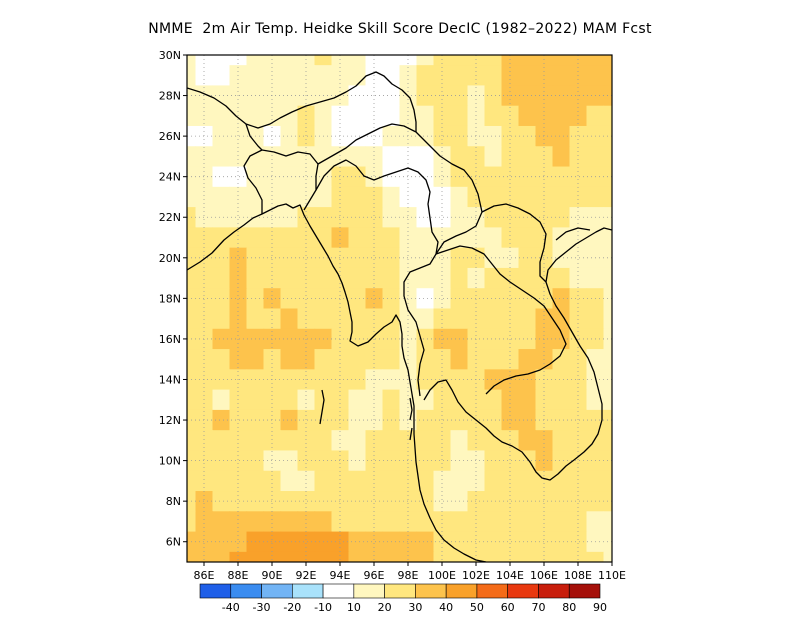 The width and height of the screenshot is (800, 618). I want to click on colorbar-label: -10, so click(323, 607).